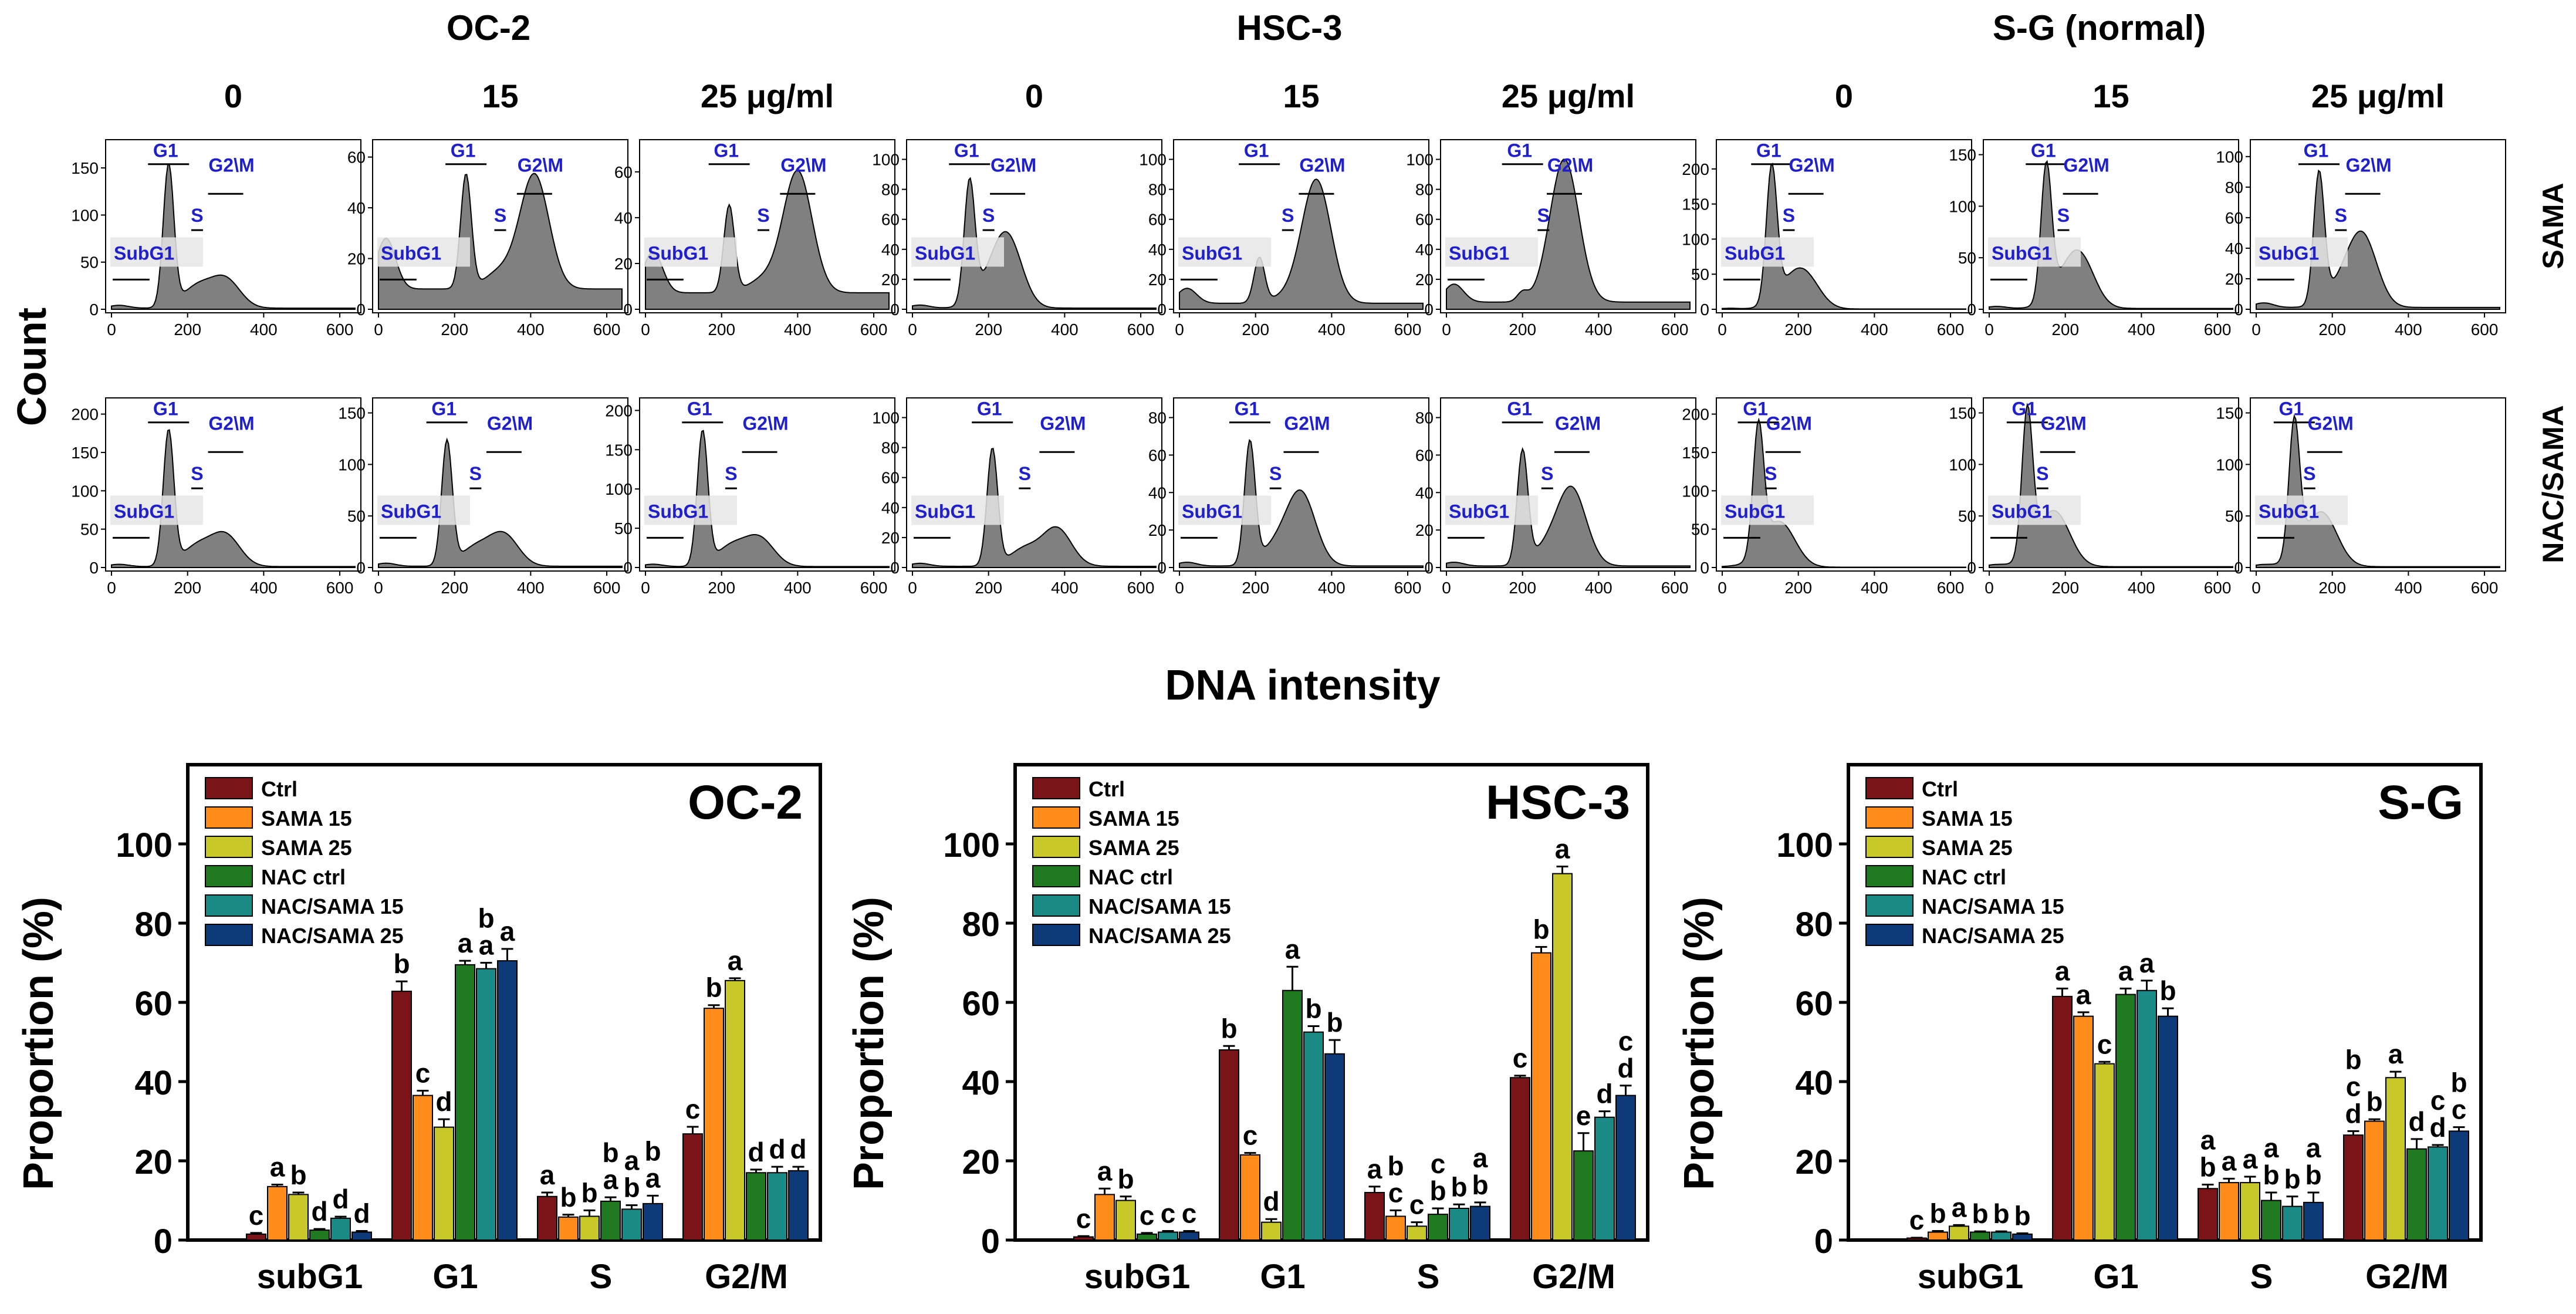 This screenshot has height=1314, width=2576. What do you see at coordinates (279, 789) in the screenshot?
I see `legend-label: Ctrl` at bounding box center [279, 789].